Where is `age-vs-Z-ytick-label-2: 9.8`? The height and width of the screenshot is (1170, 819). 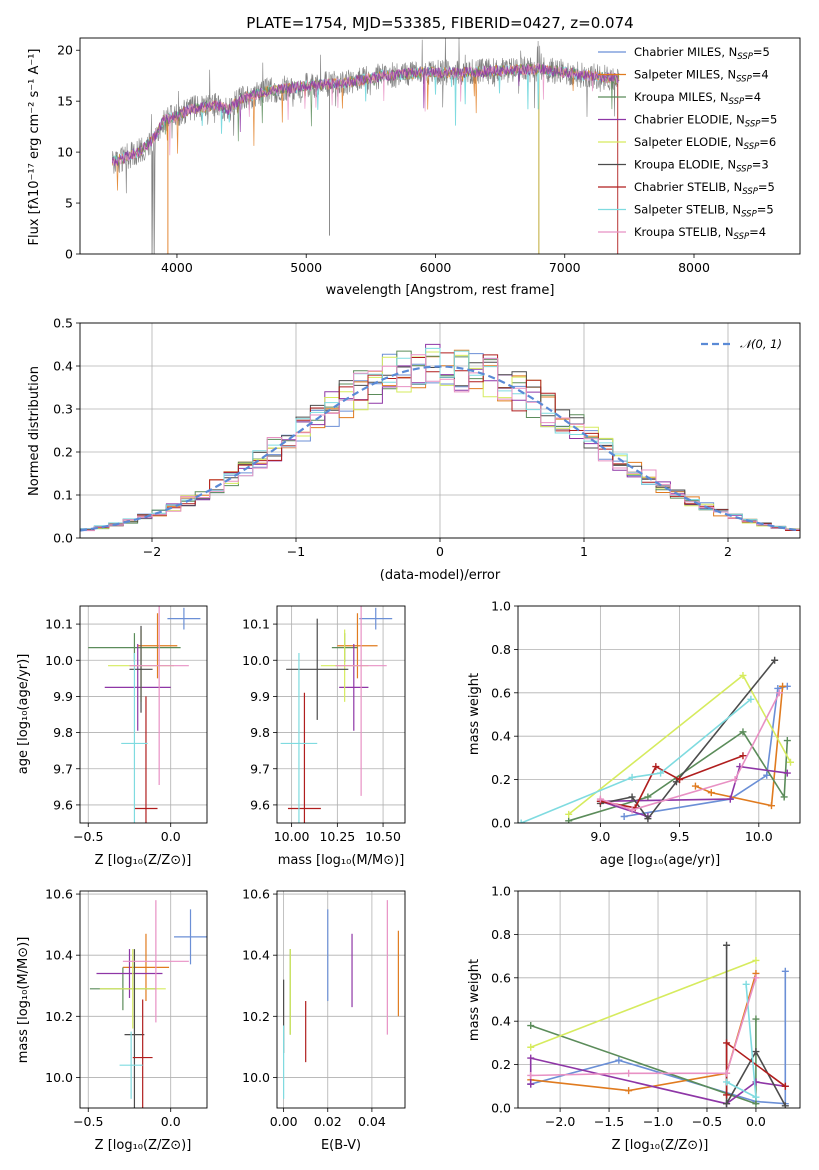 age-vs-Z-ytick-label-2: 9.8 is located at coordinates (63, 732).